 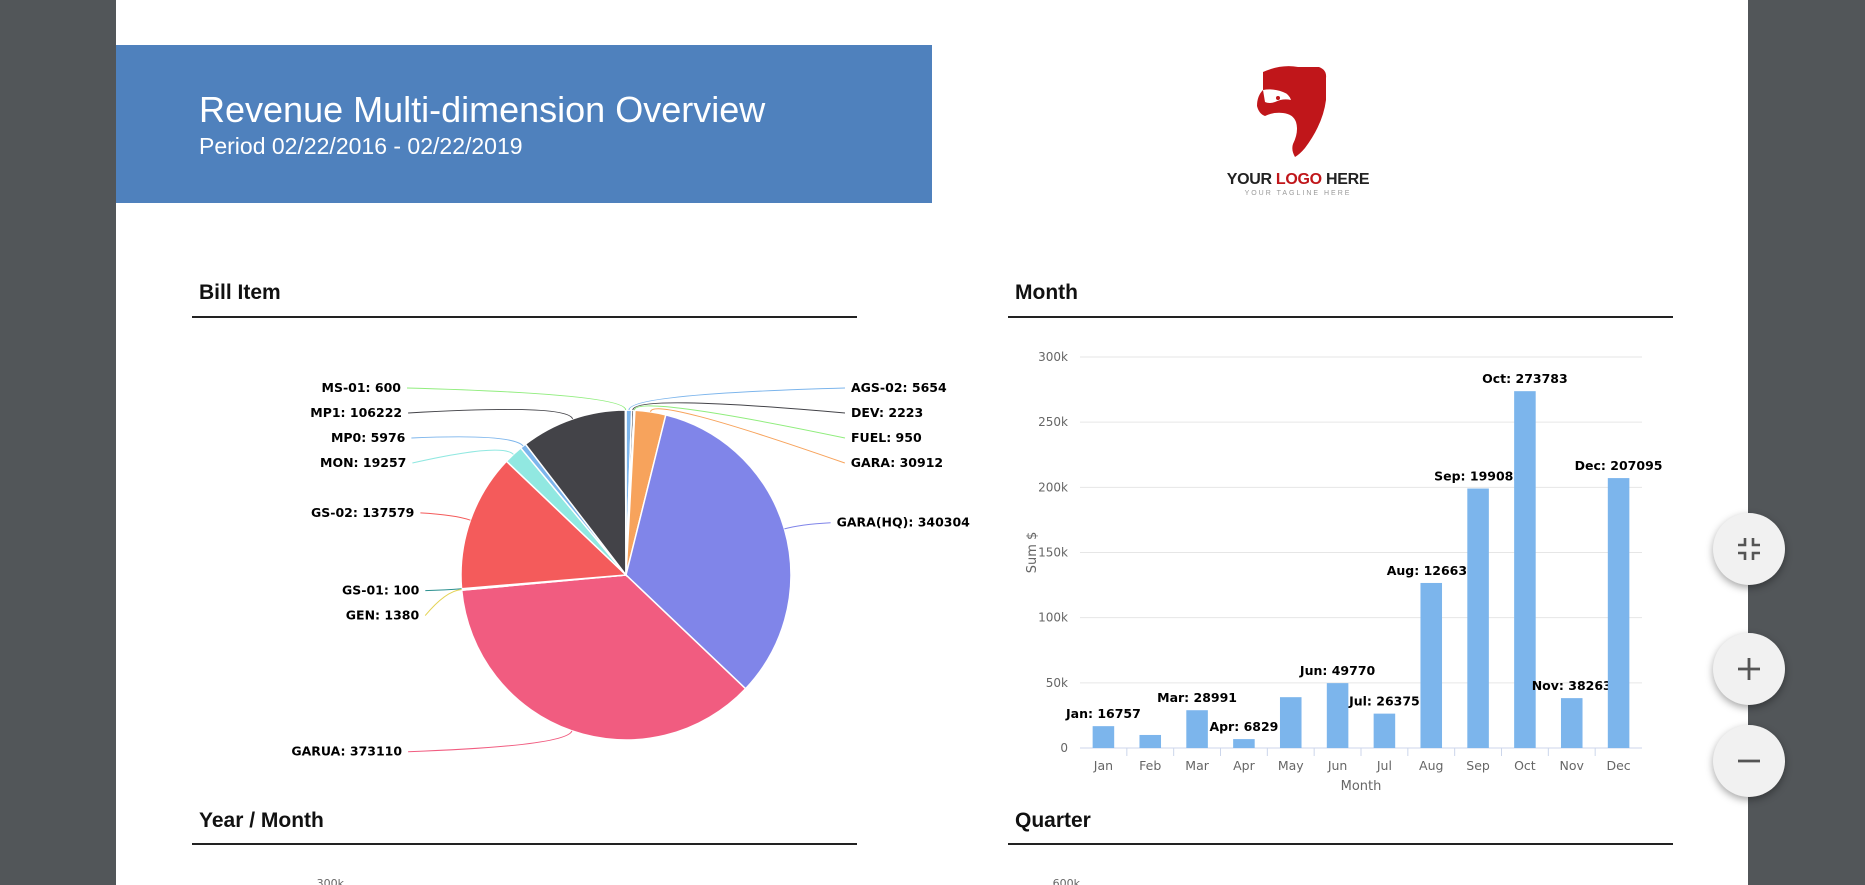 I want to click on x-tick-label: May, so click(x=1291, y=765).